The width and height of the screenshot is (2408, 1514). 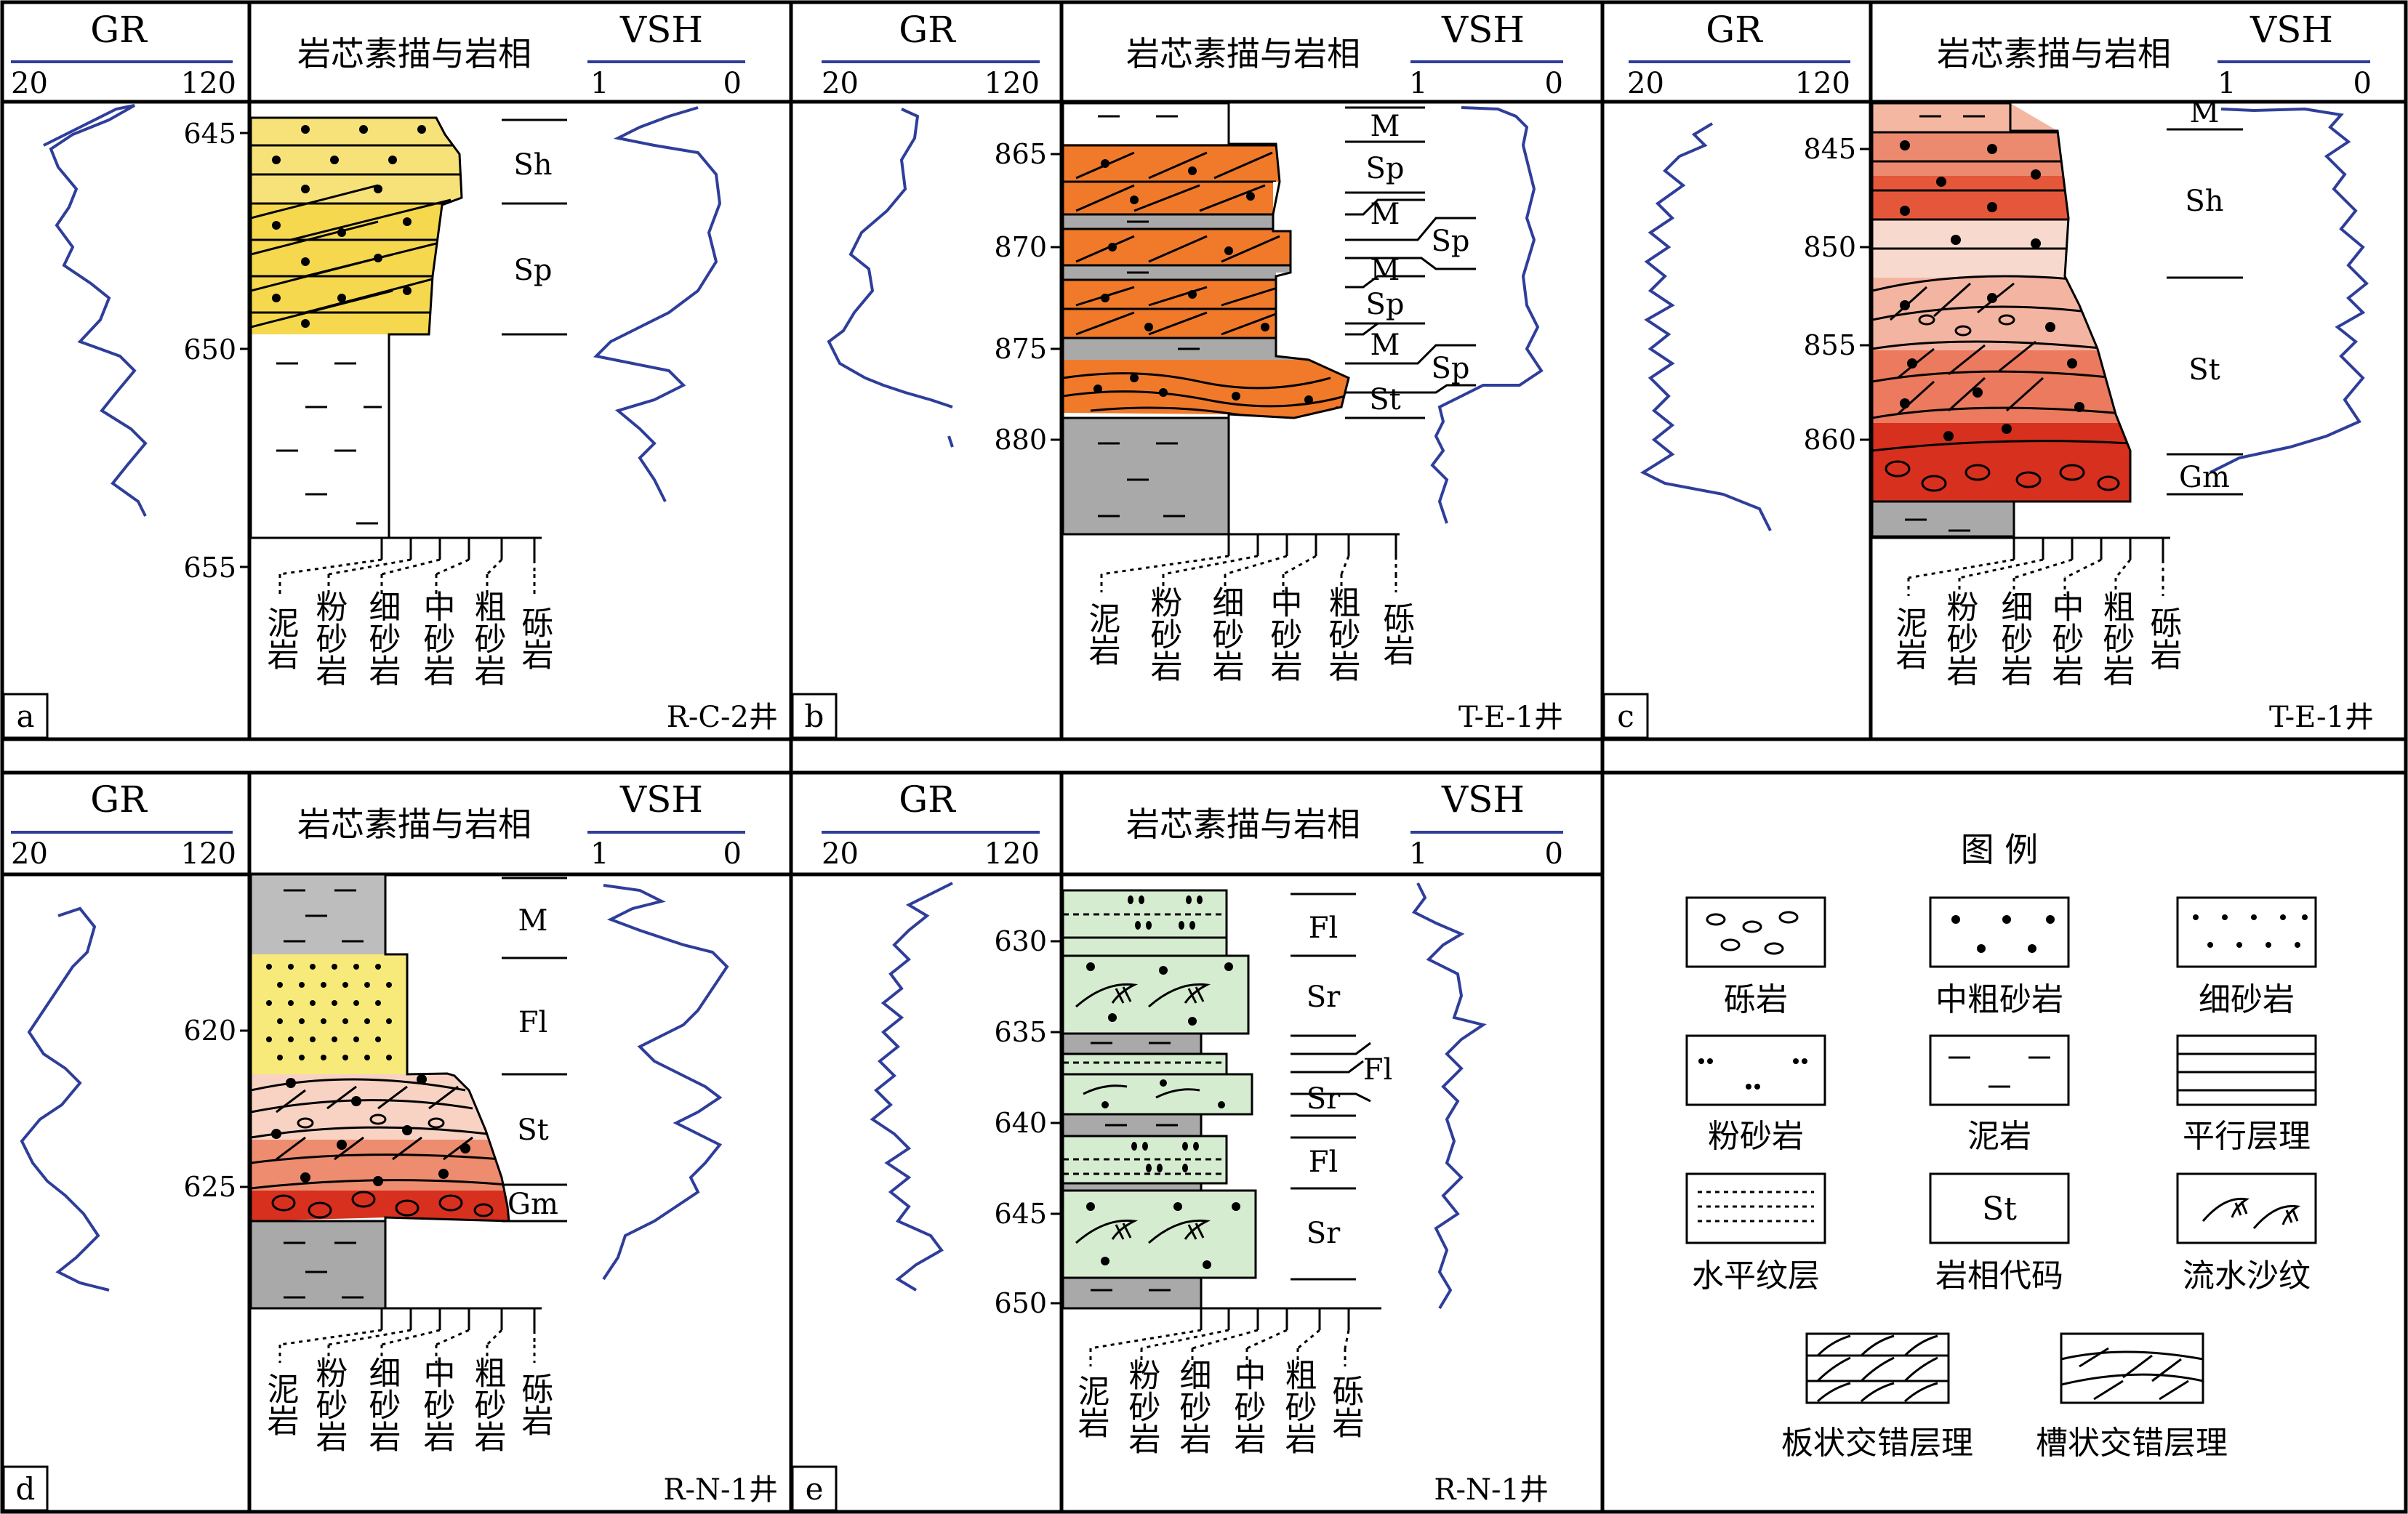 What do you see at coordinates (1999, 1136) in the screenshot?
I see `legend-label: 泥岩` at bounding box center [1999, 1136].